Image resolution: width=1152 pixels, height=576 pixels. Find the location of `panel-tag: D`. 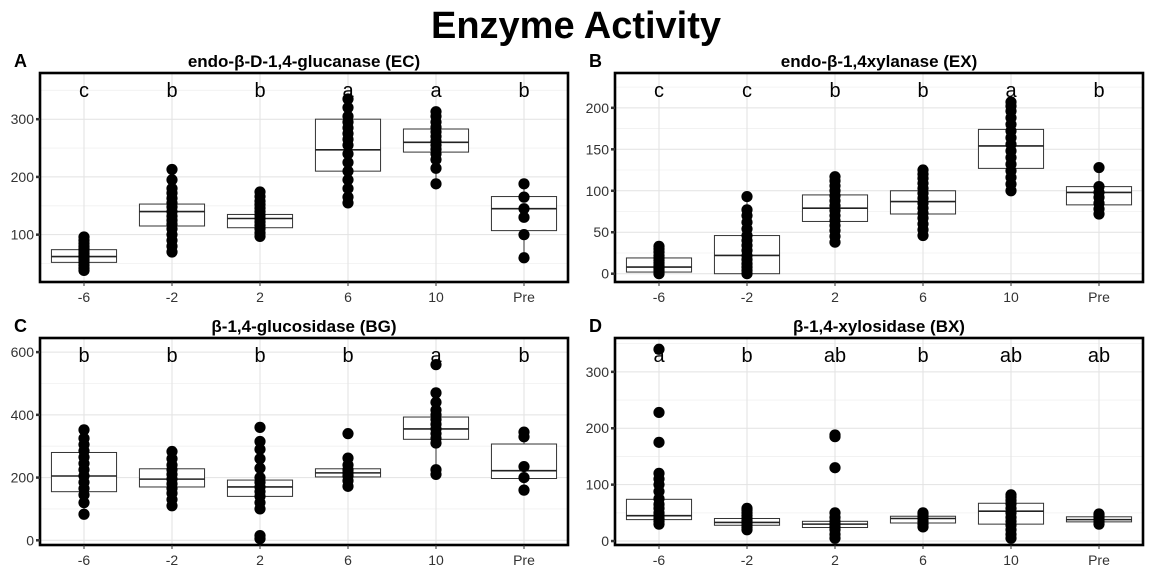

panel-tag: D is located at coordinates (595, 326).